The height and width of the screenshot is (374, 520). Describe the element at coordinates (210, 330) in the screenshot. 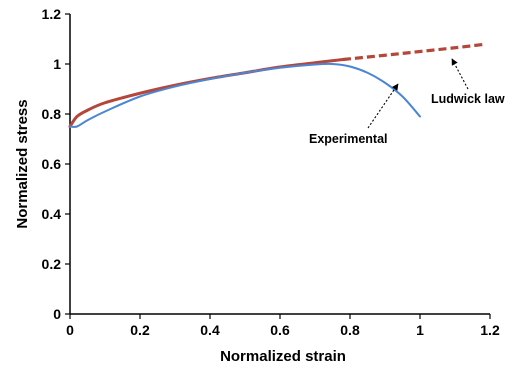

I see `x-tick-label: 0.4` at that location.